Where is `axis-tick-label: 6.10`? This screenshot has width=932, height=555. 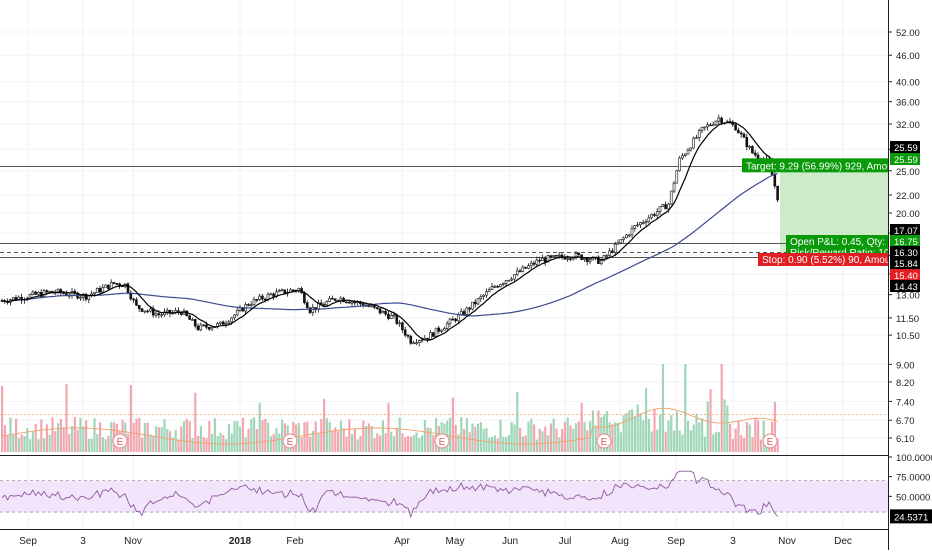
axis-tick-label: 6.10 is located at coordinates (905, 439).